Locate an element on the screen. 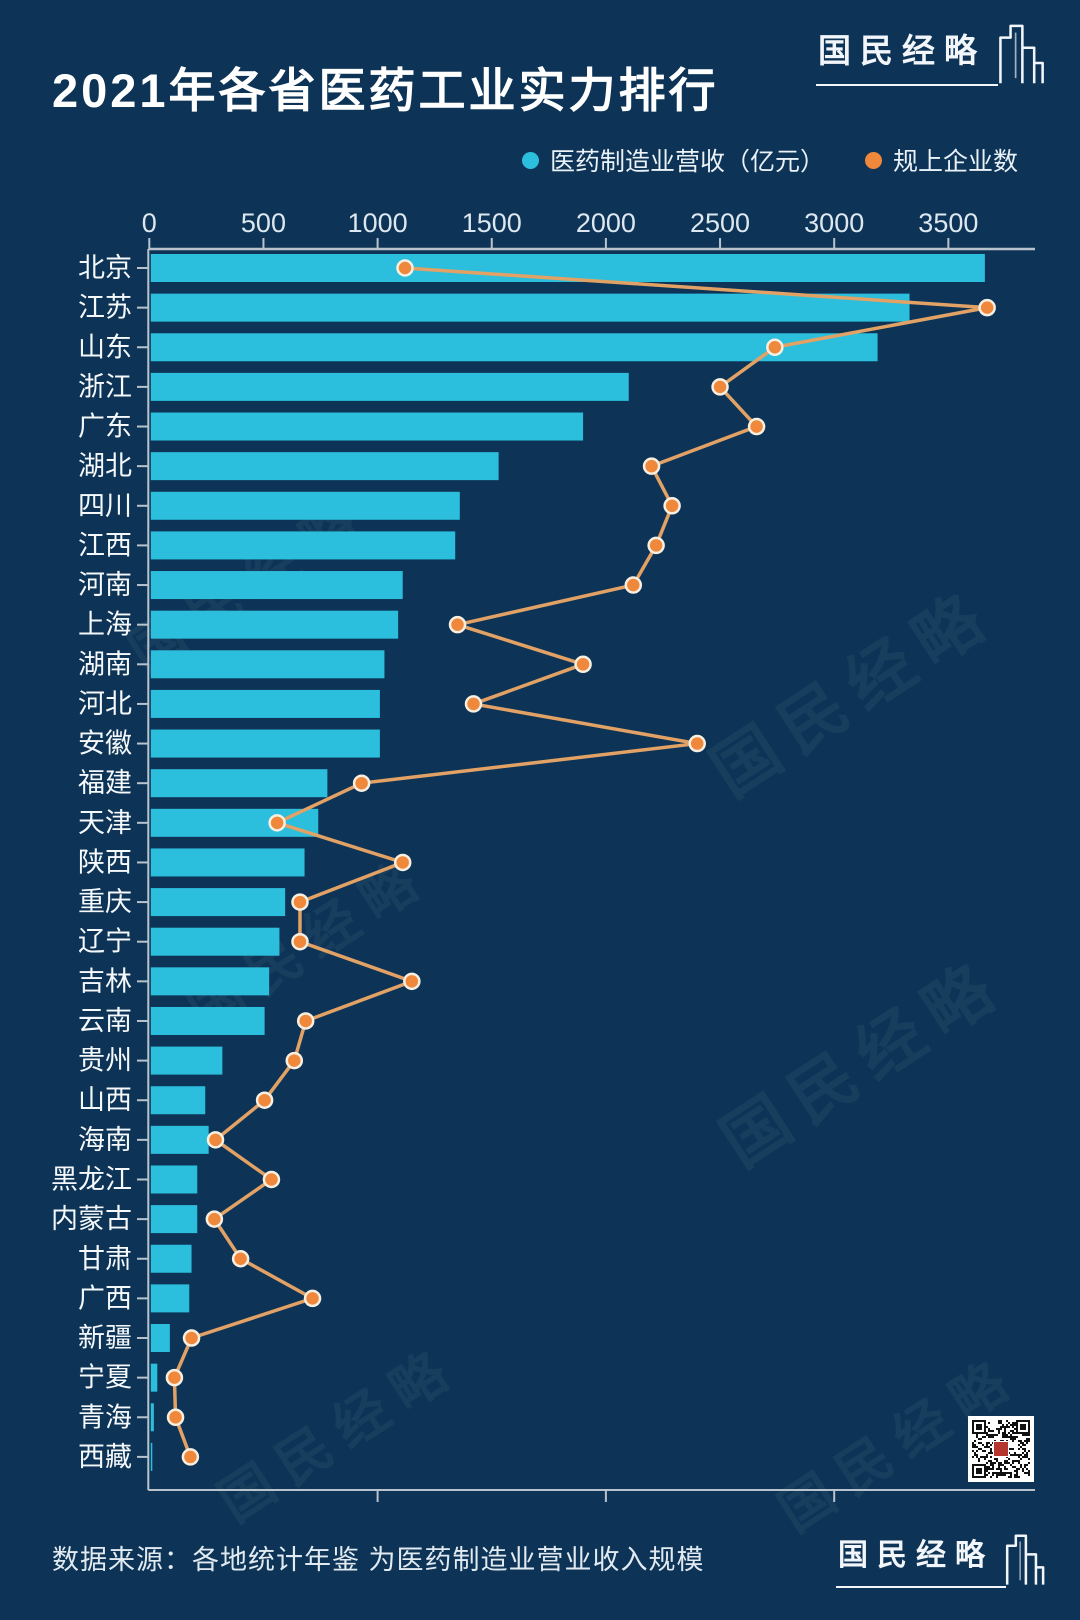  x-axis-tick-label: 2500 is located at coordinates (720, 223).